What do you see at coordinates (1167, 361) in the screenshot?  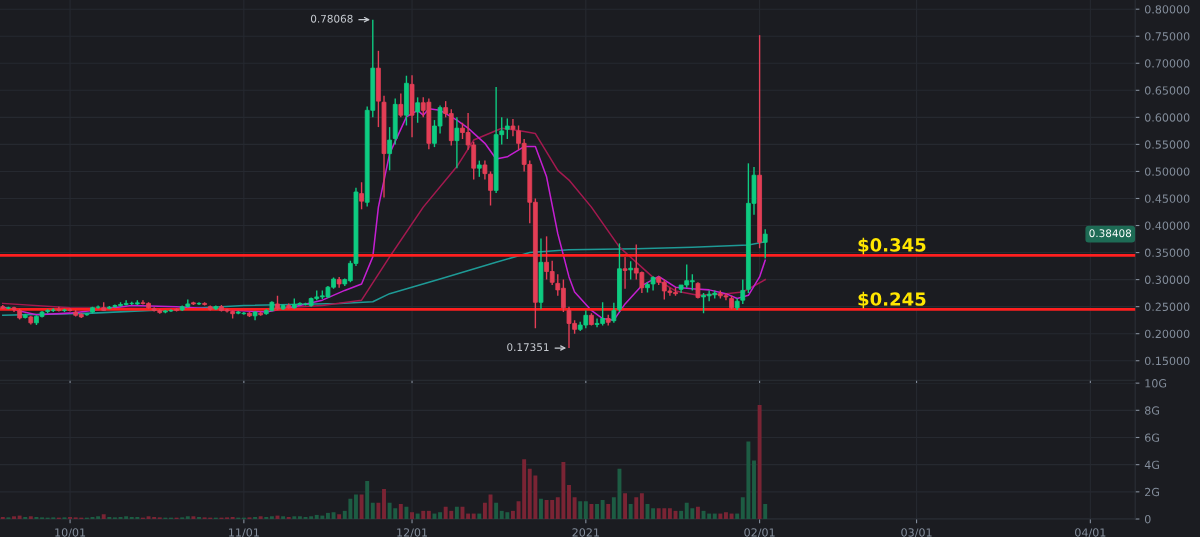 I see `y-tick-label: 0.15000` at bounding box center [1167, 361].